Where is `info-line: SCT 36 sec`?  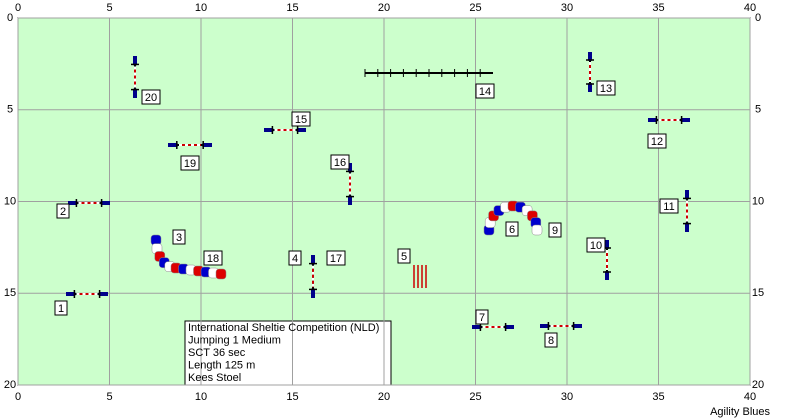 info-line: SCT 36 sec is located at coordinates (217, 353).